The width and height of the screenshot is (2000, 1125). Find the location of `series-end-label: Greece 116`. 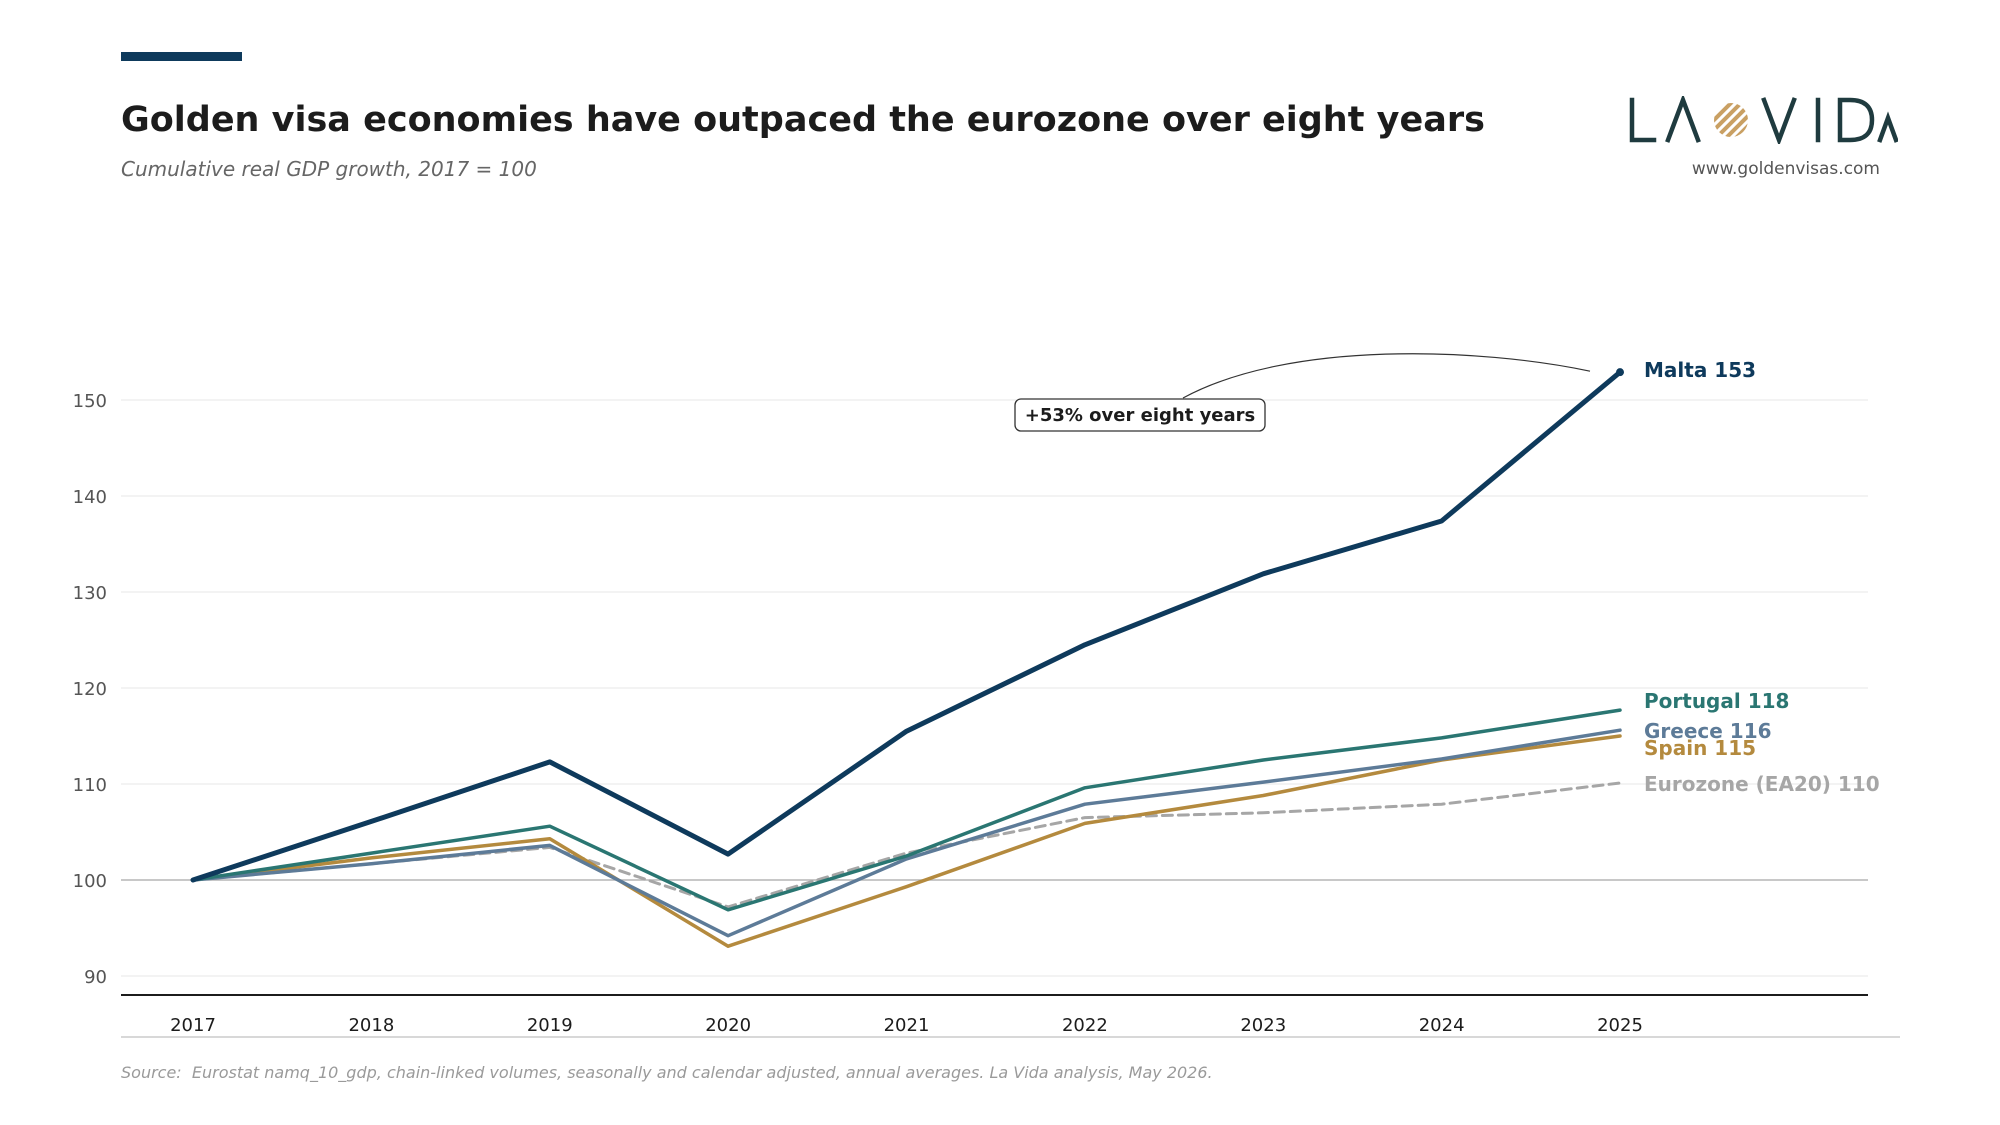

series-end-label: Greece 116 is located at coordinates (1708, 731).